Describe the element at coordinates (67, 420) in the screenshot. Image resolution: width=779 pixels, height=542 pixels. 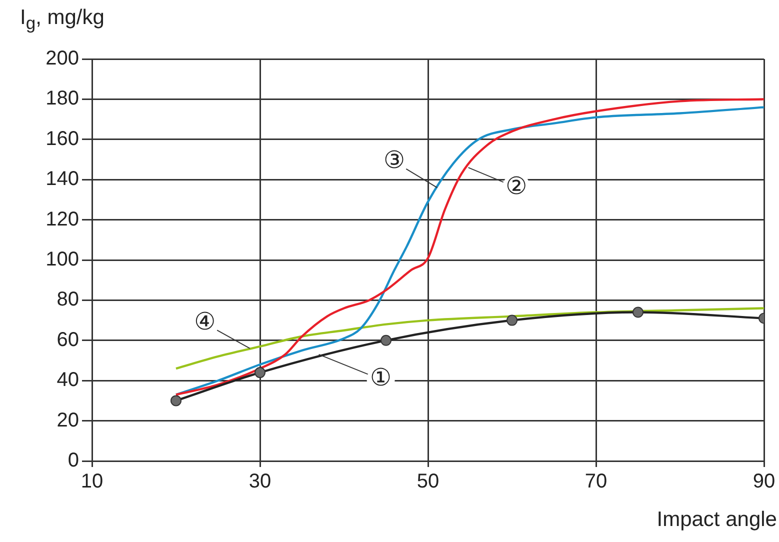
I see `y-tick-label: 20` at that location.